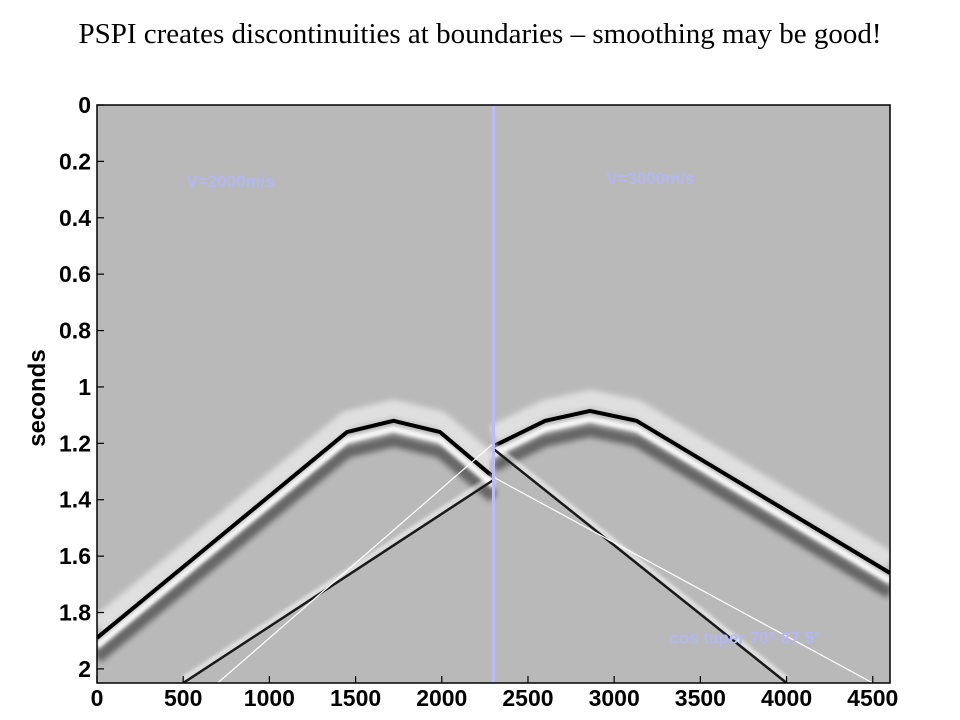  I want to click on y-tick-label: 1.8, so click(75, 613).